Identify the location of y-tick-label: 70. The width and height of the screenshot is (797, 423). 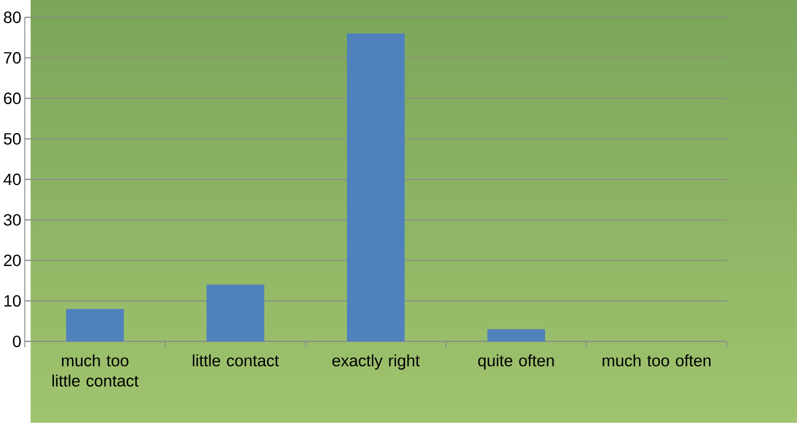
(12, 58).